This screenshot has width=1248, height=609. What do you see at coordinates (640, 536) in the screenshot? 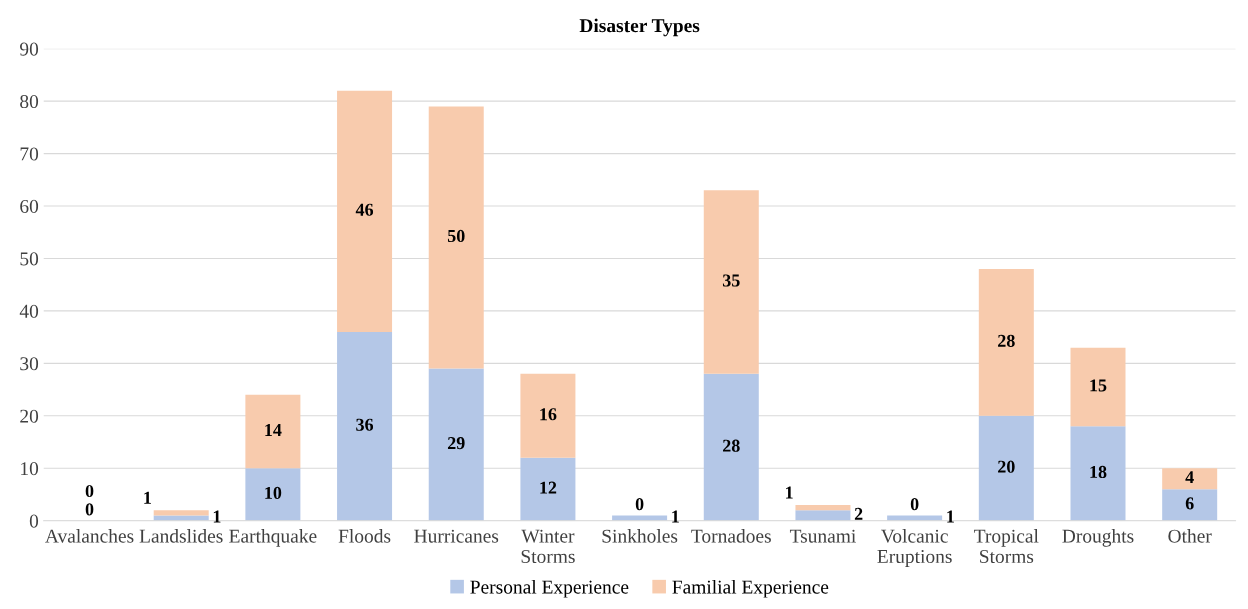
I see `x-tick-label: Sinkholes` at bounding box center [640, 536].